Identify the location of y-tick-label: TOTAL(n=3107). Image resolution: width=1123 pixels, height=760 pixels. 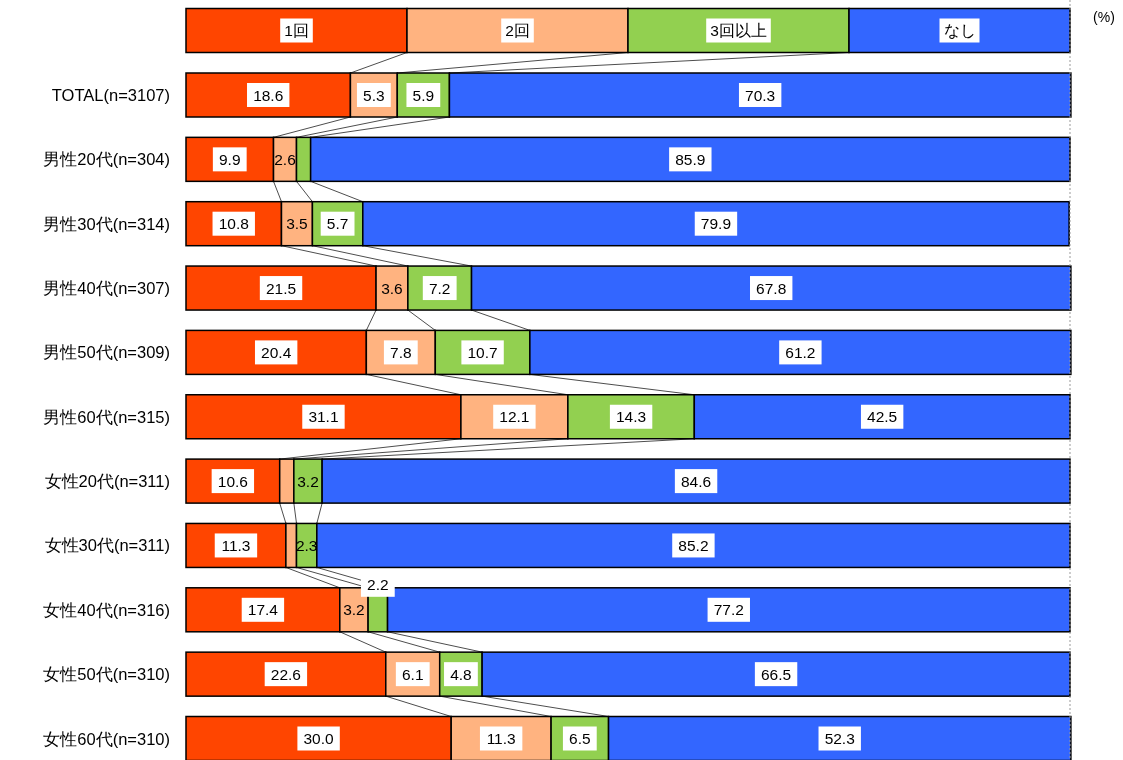
(110, 95).